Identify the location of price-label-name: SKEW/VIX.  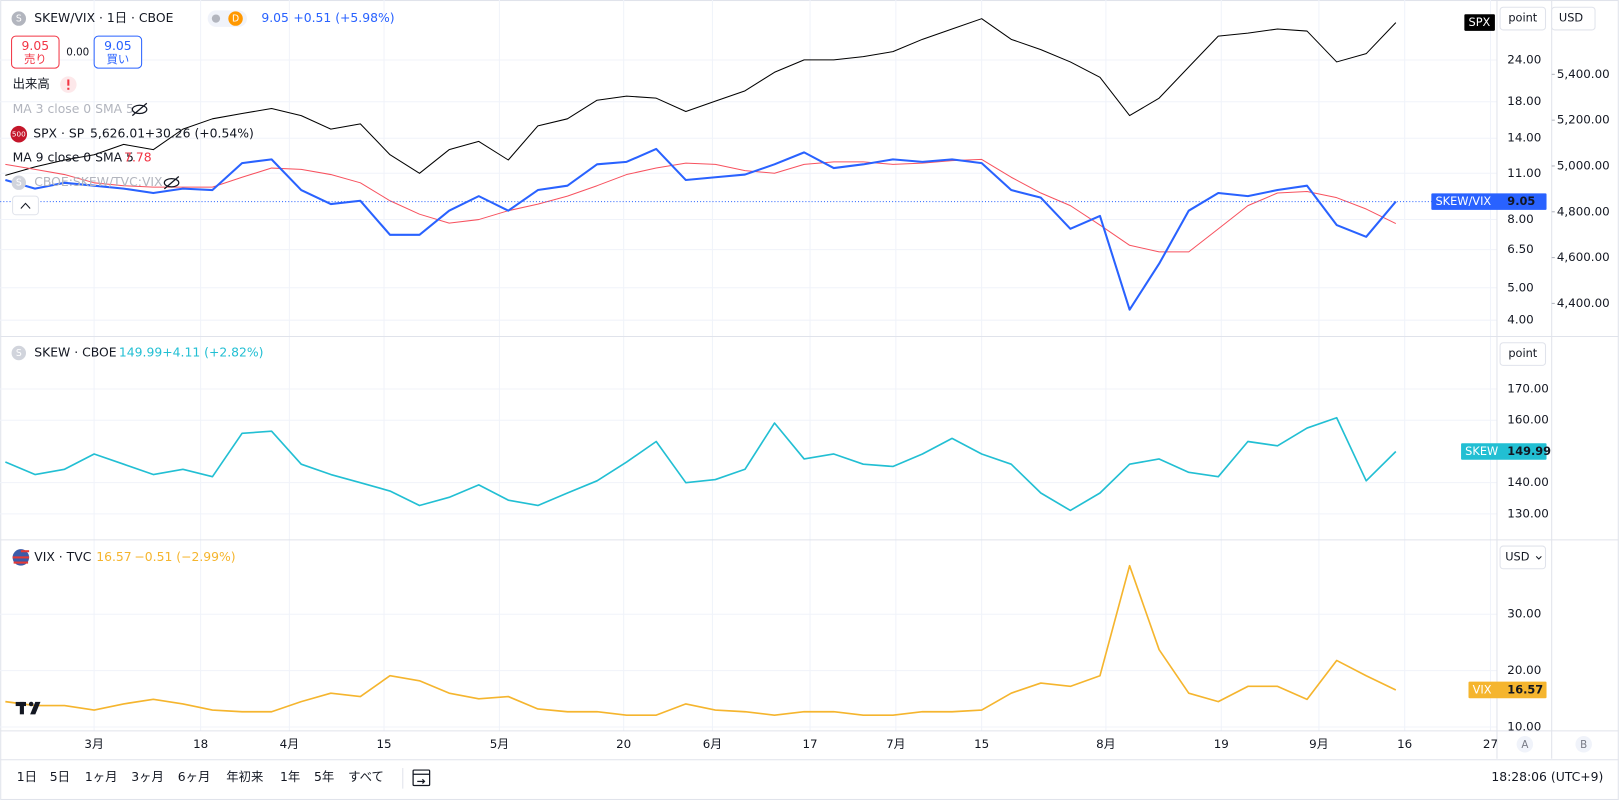
(1463, 201).